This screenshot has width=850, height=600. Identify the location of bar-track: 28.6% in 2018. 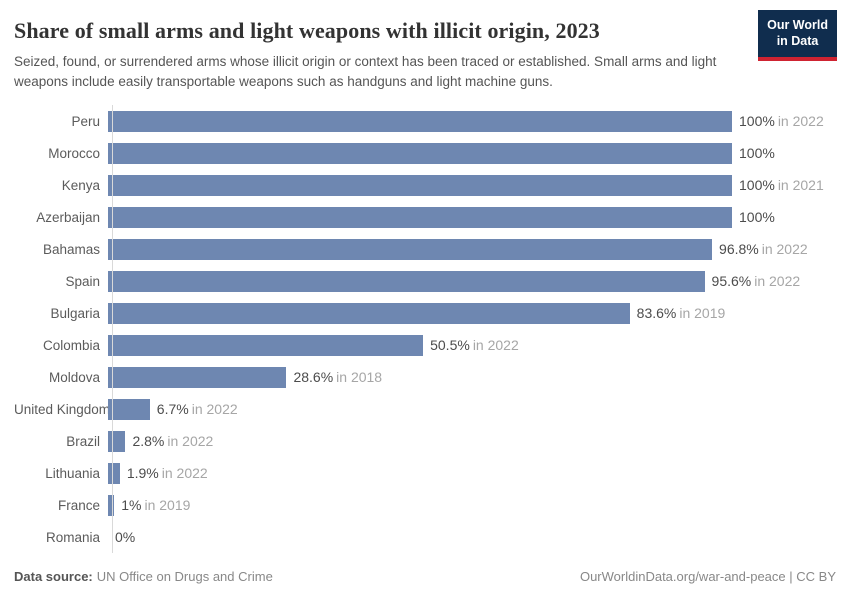
(471, 377).